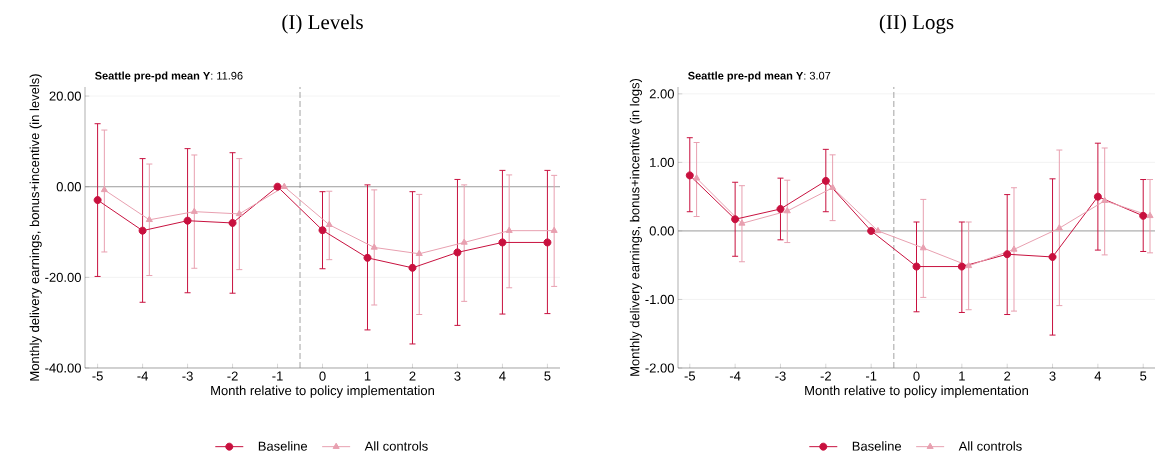 The height and width of the screenshot is (457, 1159). I want to click on text: Seattle pre-pd mean Y: 11.96, so click(169, 76).